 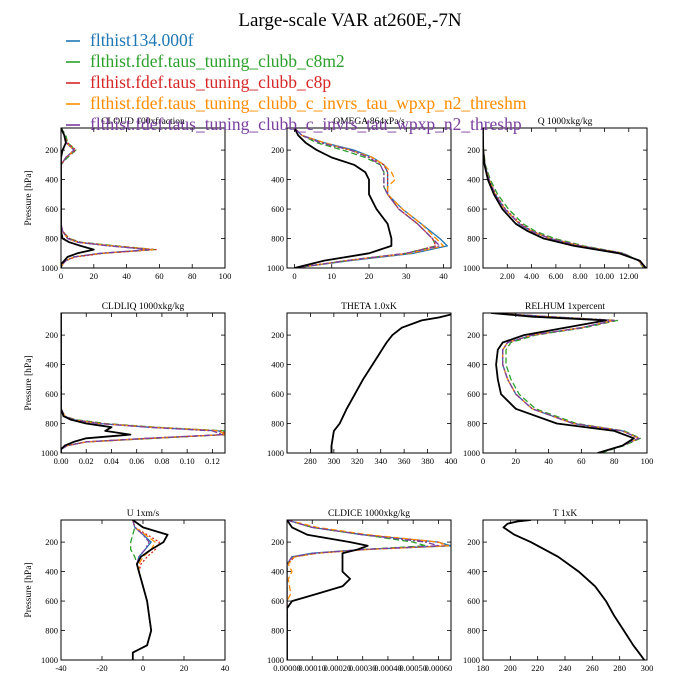 What do you see at coordinates (451, 461) in the screenshot?
I see `x-tick-label: 400` at bounding box center [451, 461].